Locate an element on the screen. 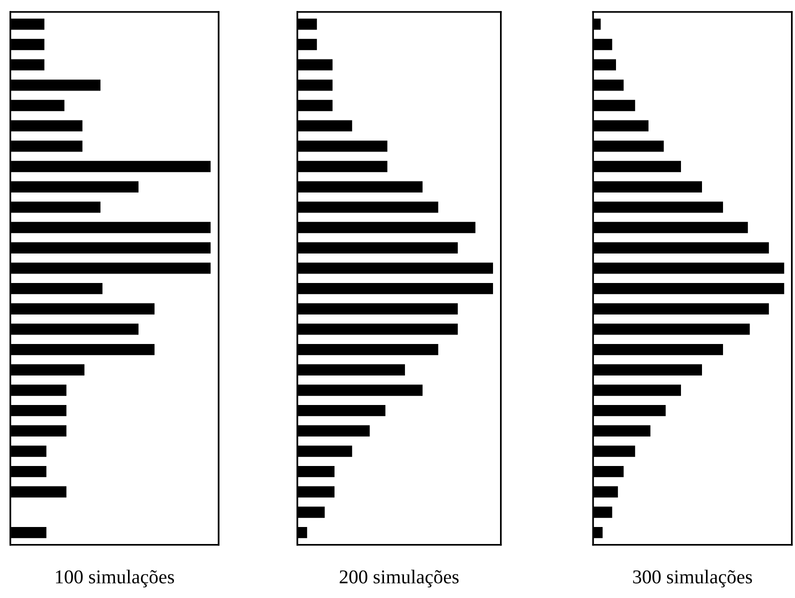 The width and height of the screenshot is (795, 598). x-axis-title: 100 simulações is located at coordinates (115, 579).